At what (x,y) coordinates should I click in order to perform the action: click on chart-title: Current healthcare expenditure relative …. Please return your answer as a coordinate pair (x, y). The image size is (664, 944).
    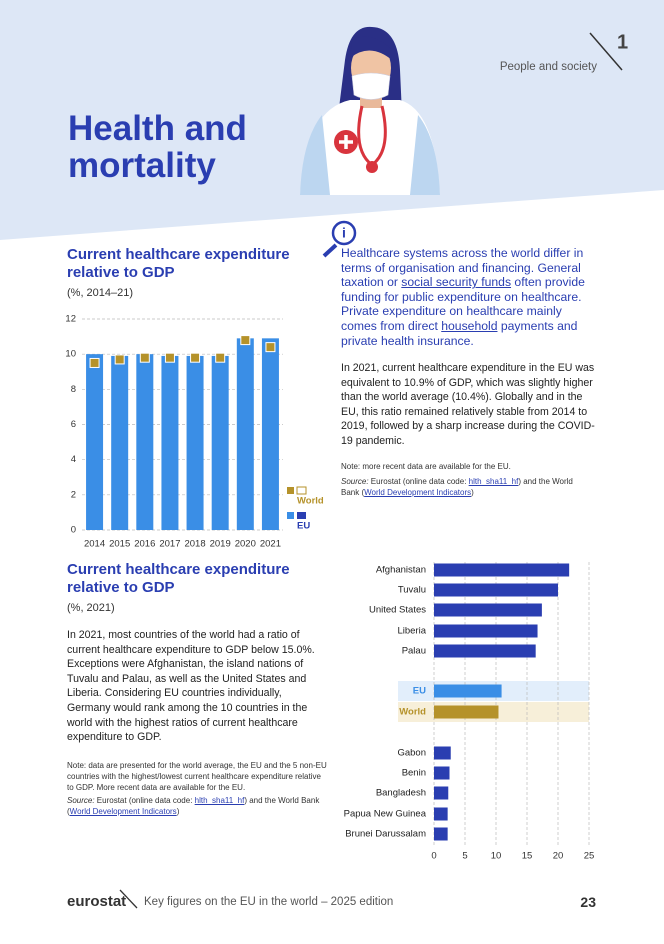
    Looking at the image, I should click on (178, 578).